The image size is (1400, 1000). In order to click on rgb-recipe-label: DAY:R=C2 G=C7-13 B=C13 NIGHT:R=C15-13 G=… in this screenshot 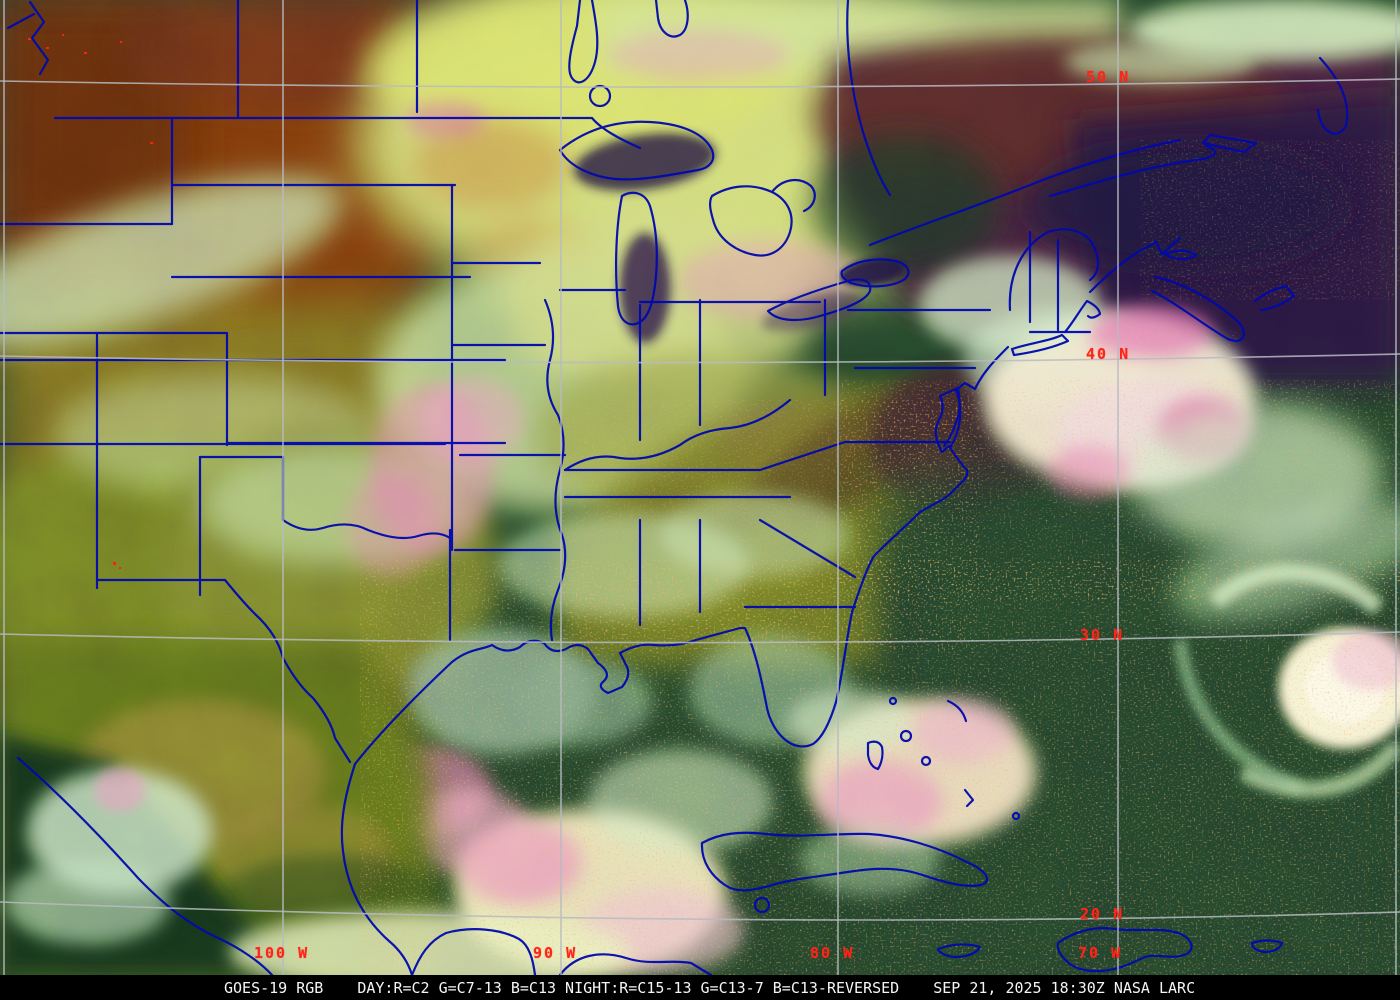, I will do `click(628, 987)`.